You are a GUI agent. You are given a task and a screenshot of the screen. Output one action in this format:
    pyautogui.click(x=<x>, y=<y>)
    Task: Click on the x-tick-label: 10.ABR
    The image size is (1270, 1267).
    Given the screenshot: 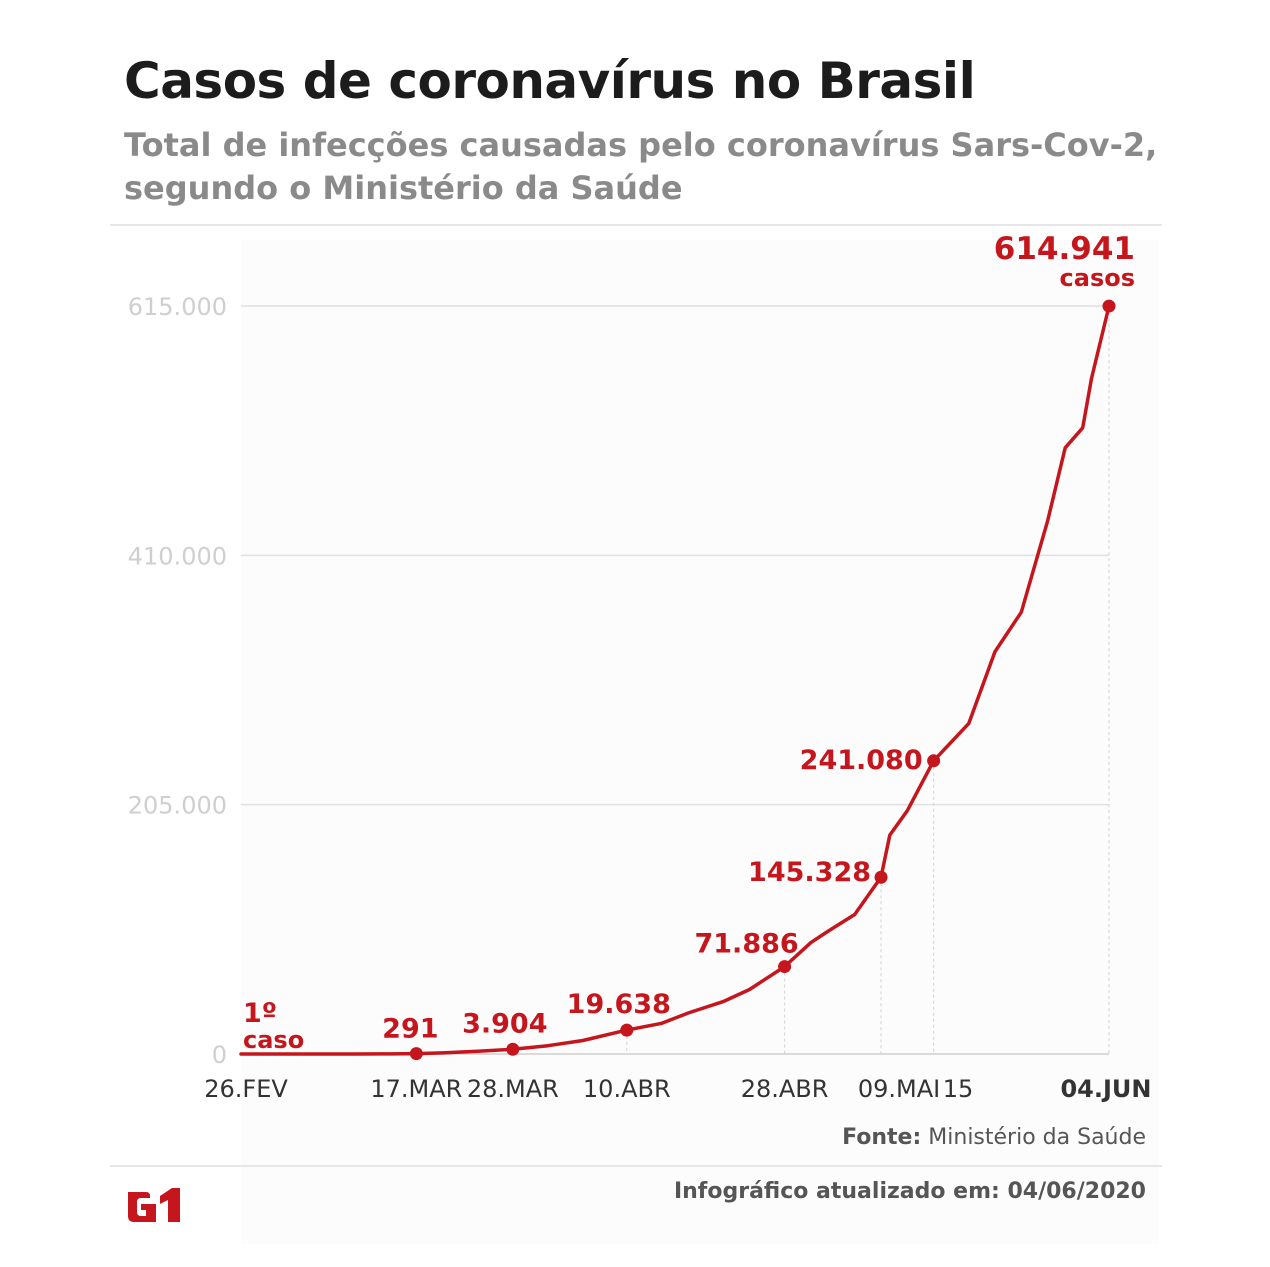 What is the action you would take?
    pyautogui.click(x=627, y=1089)
    